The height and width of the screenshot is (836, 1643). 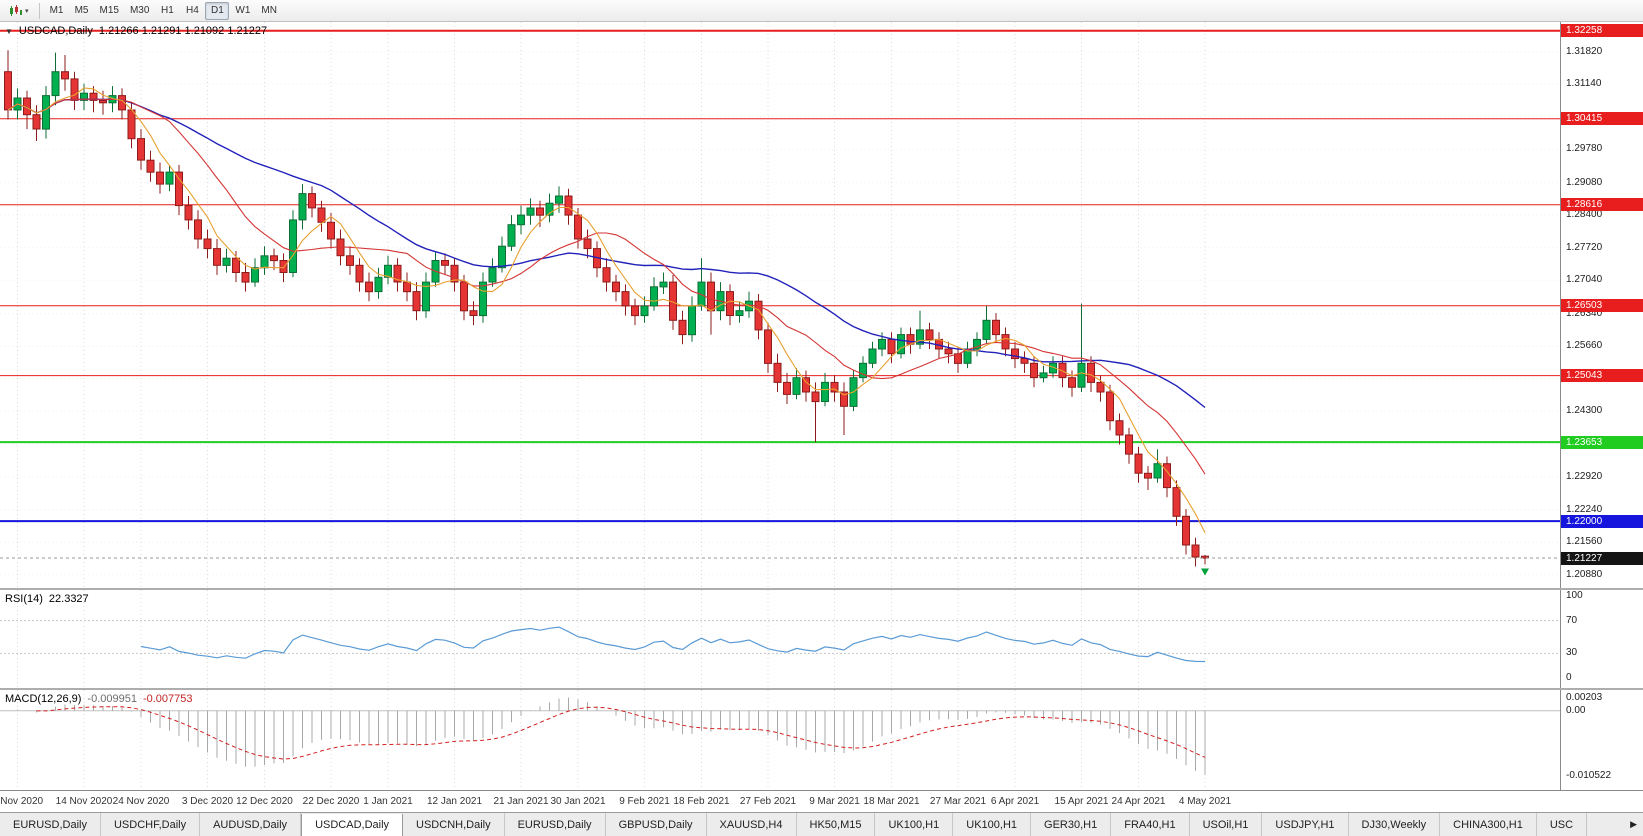 I want to click on date-tick-label: 18 Feb 2021, so click(x=701, y=801).